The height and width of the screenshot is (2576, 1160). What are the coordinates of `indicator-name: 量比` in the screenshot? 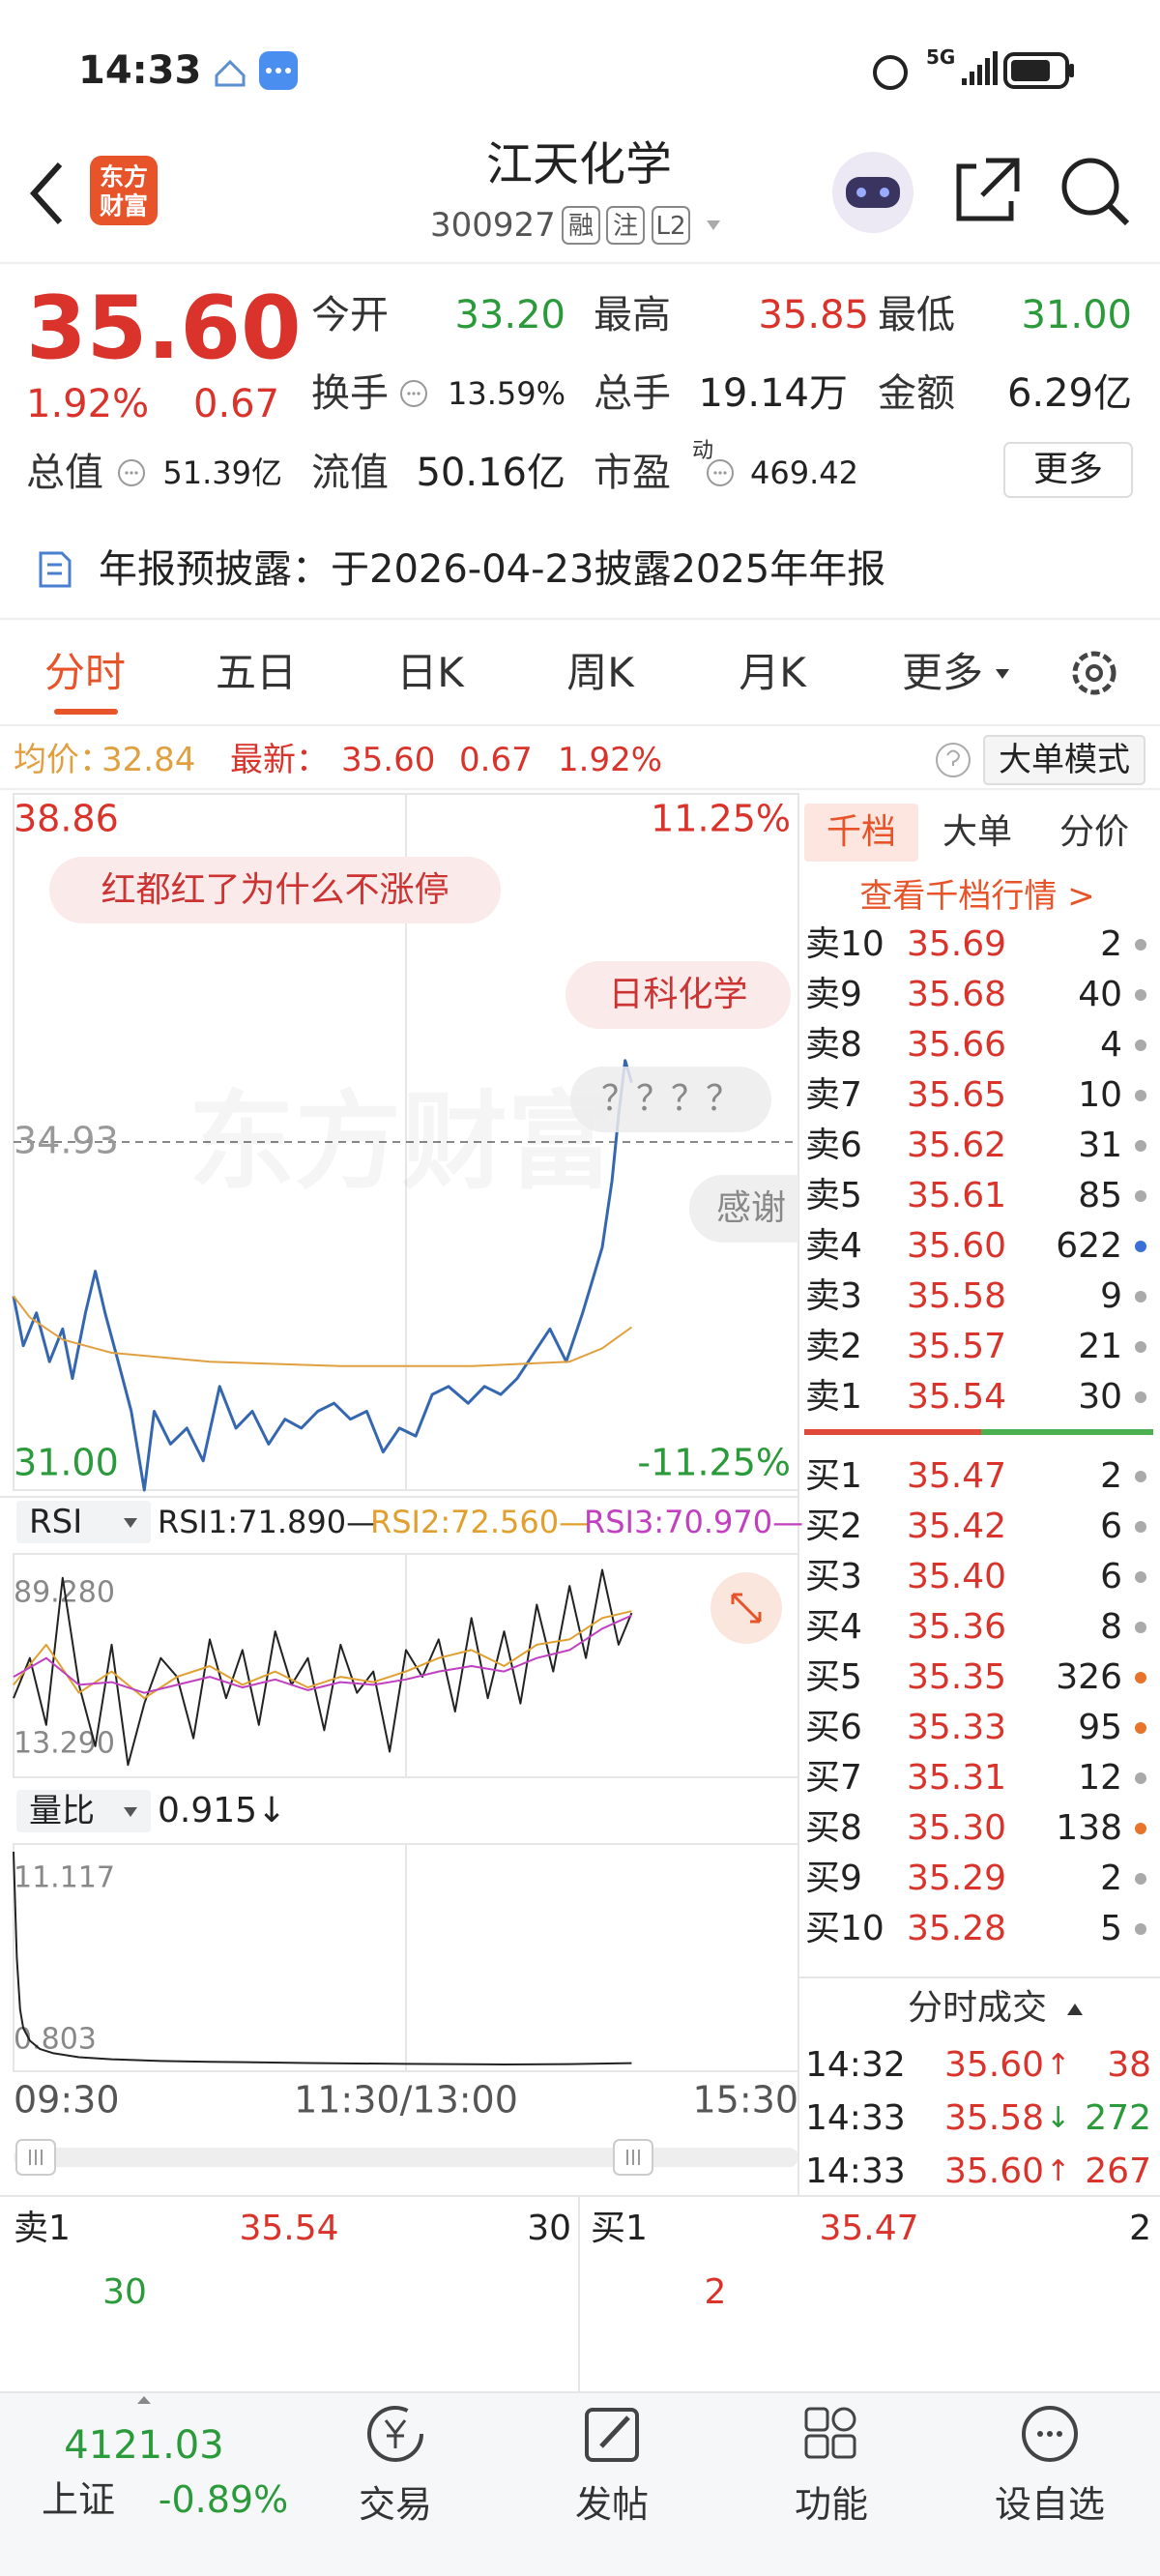 It's located at (62, 1811).